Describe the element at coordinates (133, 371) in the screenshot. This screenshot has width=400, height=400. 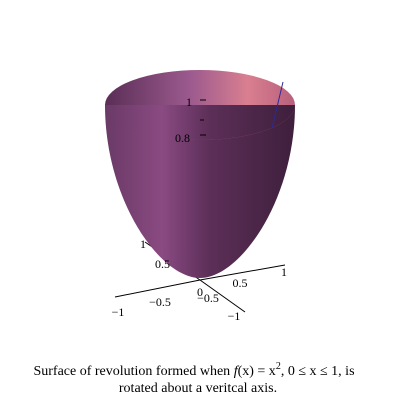
I see `caption-text: Surface of revolution formed when` at that location.